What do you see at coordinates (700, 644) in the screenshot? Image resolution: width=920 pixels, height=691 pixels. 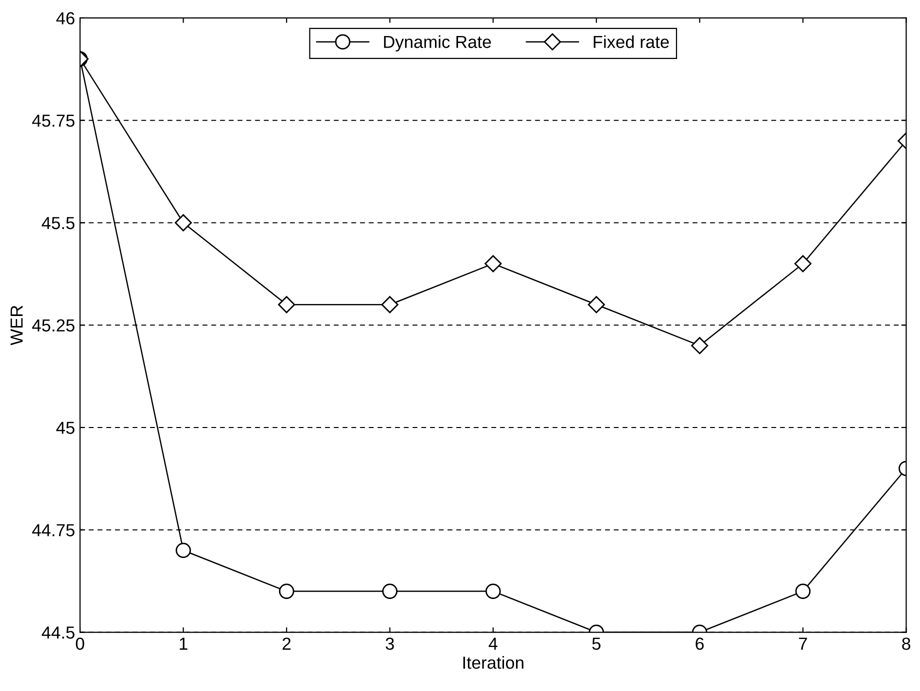 I see `x-tick-label: 6` at bounding box center [700, 644].